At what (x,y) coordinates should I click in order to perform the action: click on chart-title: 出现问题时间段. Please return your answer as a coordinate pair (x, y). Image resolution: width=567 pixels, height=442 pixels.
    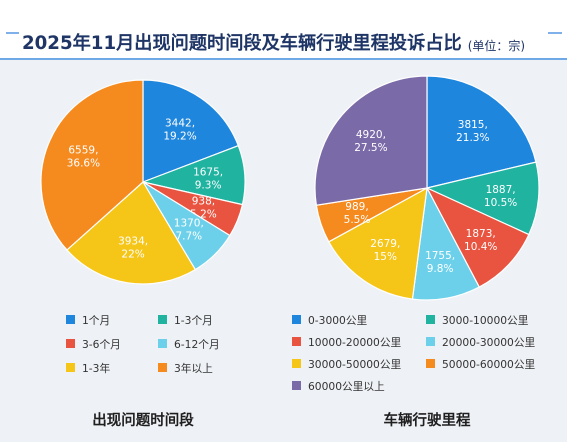
    Looking at the image, I should click on (143, 420).